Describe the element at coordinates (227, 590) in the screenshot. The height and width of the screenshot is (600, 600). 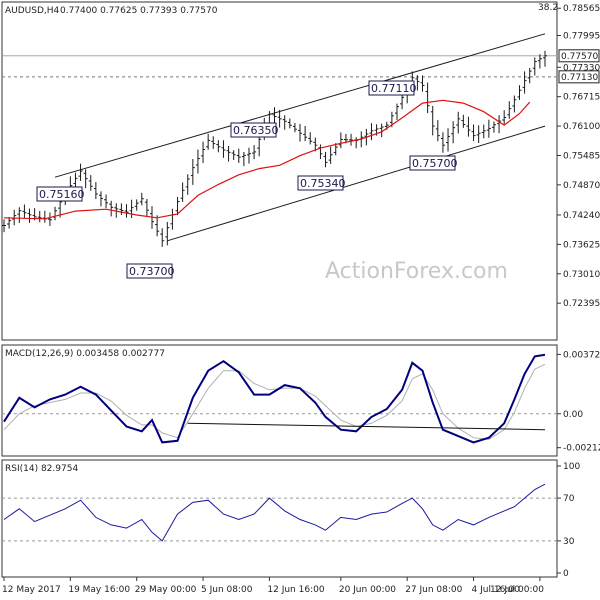
I see `x-tick-label: 5 Jun 08:00` at that location.